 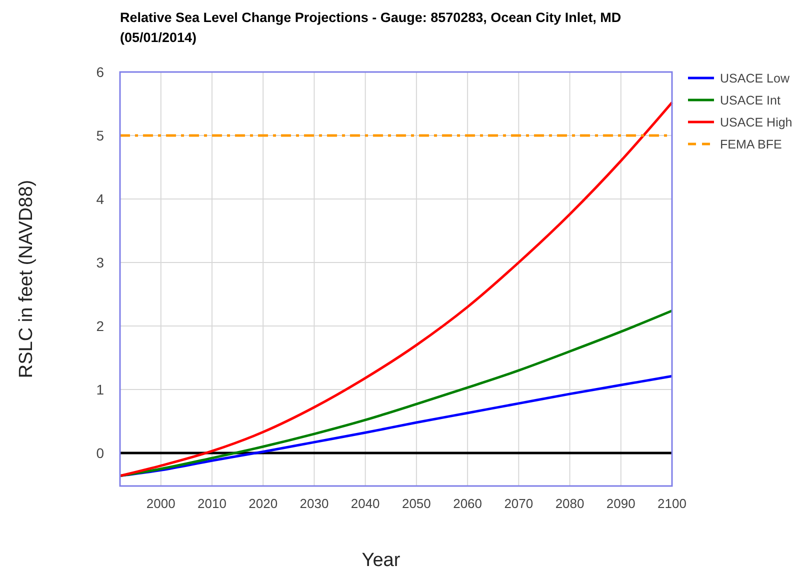 I want to click on legend-label: FEMA BFE, so click(x=751, y=145).